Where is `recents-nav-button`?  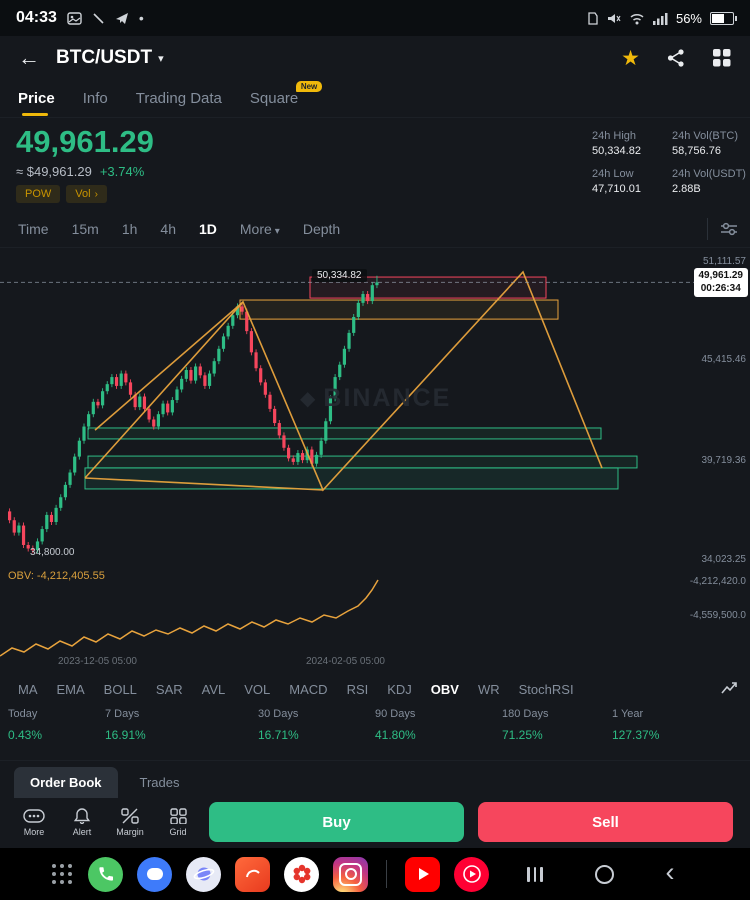
recents-nav-button is located at coordinates (535, 874).